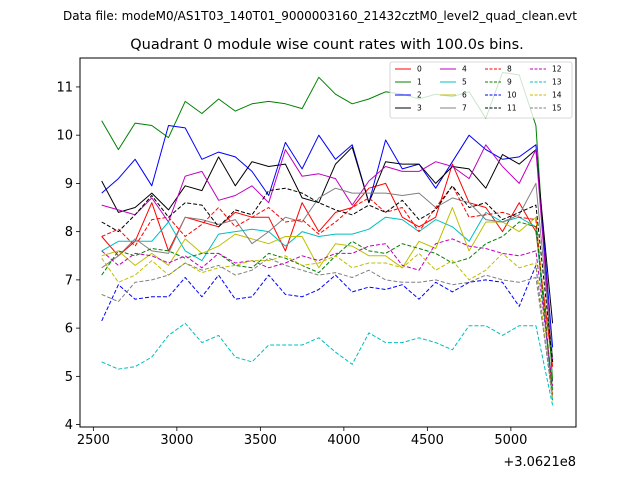  What do you see at coordinates (260, 440) in the screenshot?
I see `x-tick-label: 3500` at bounding box center [260, 440].